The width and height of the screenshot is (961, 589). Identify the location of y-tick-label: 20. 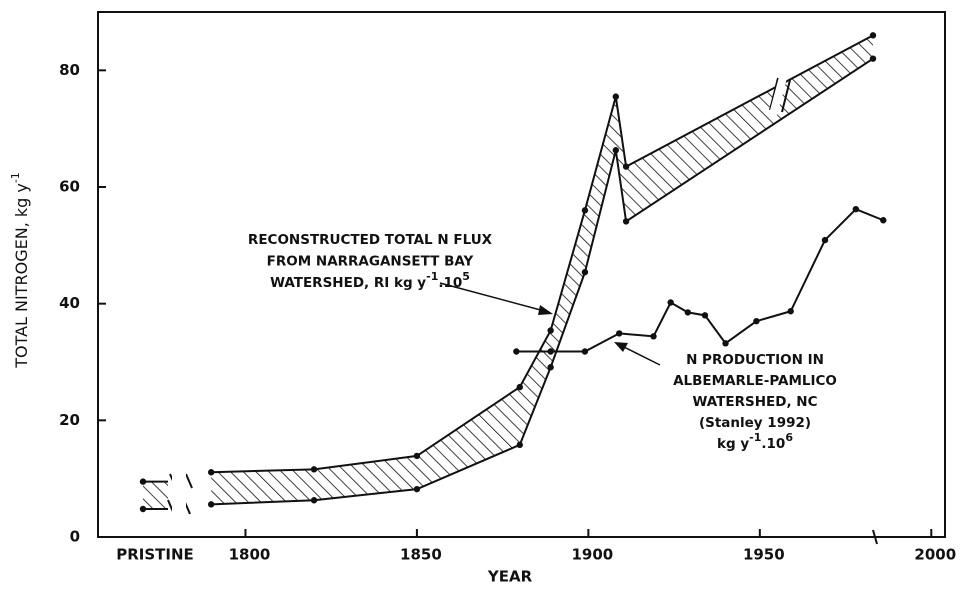
(69, 420).